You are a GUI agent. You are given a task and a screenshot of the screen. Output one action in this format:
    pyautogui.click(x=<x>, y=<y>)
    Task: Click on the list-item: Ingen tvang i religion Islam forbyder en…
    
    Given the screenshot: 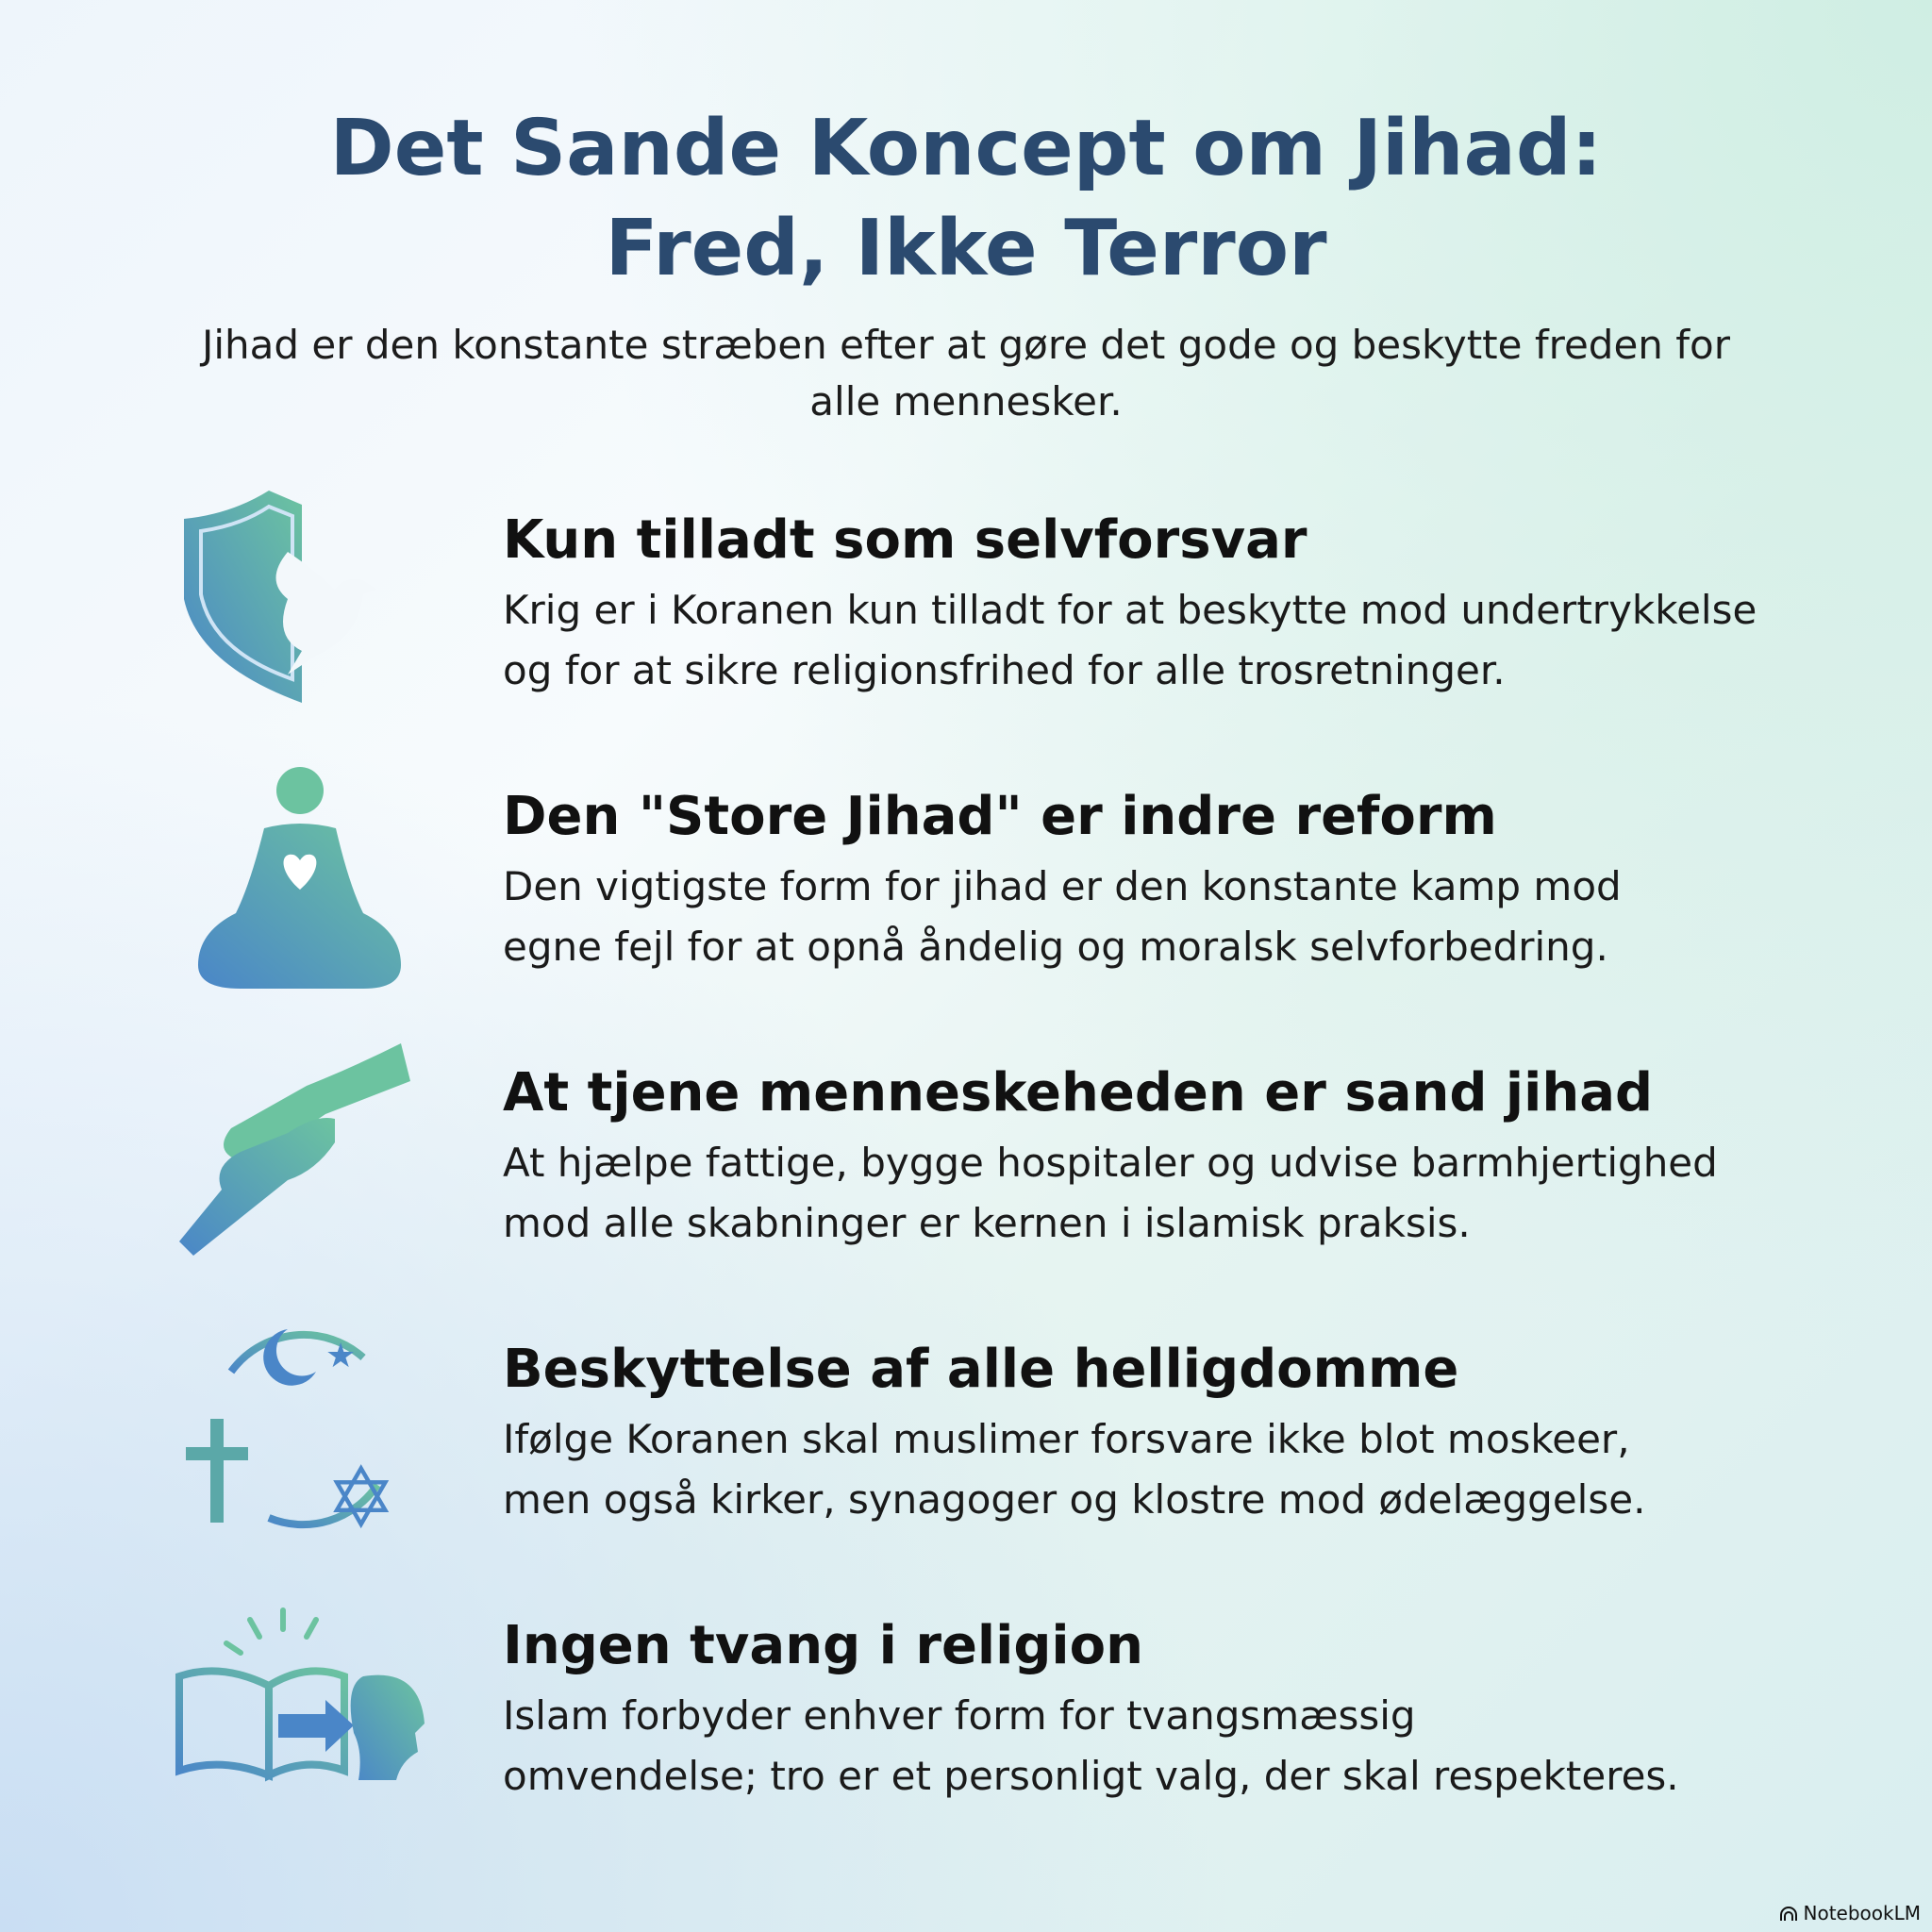 What is the action you would take?
    pyautogui.click(x=966, y=1714)
    